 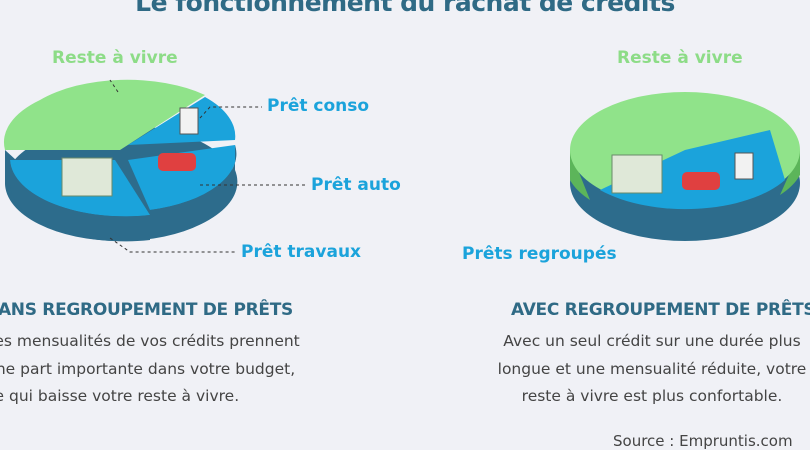 What do you see at coordinates (652, 396) in the screenshot?
I see `body-line: reste à vivre est plus confortable.` at bounding box center [652, 396].